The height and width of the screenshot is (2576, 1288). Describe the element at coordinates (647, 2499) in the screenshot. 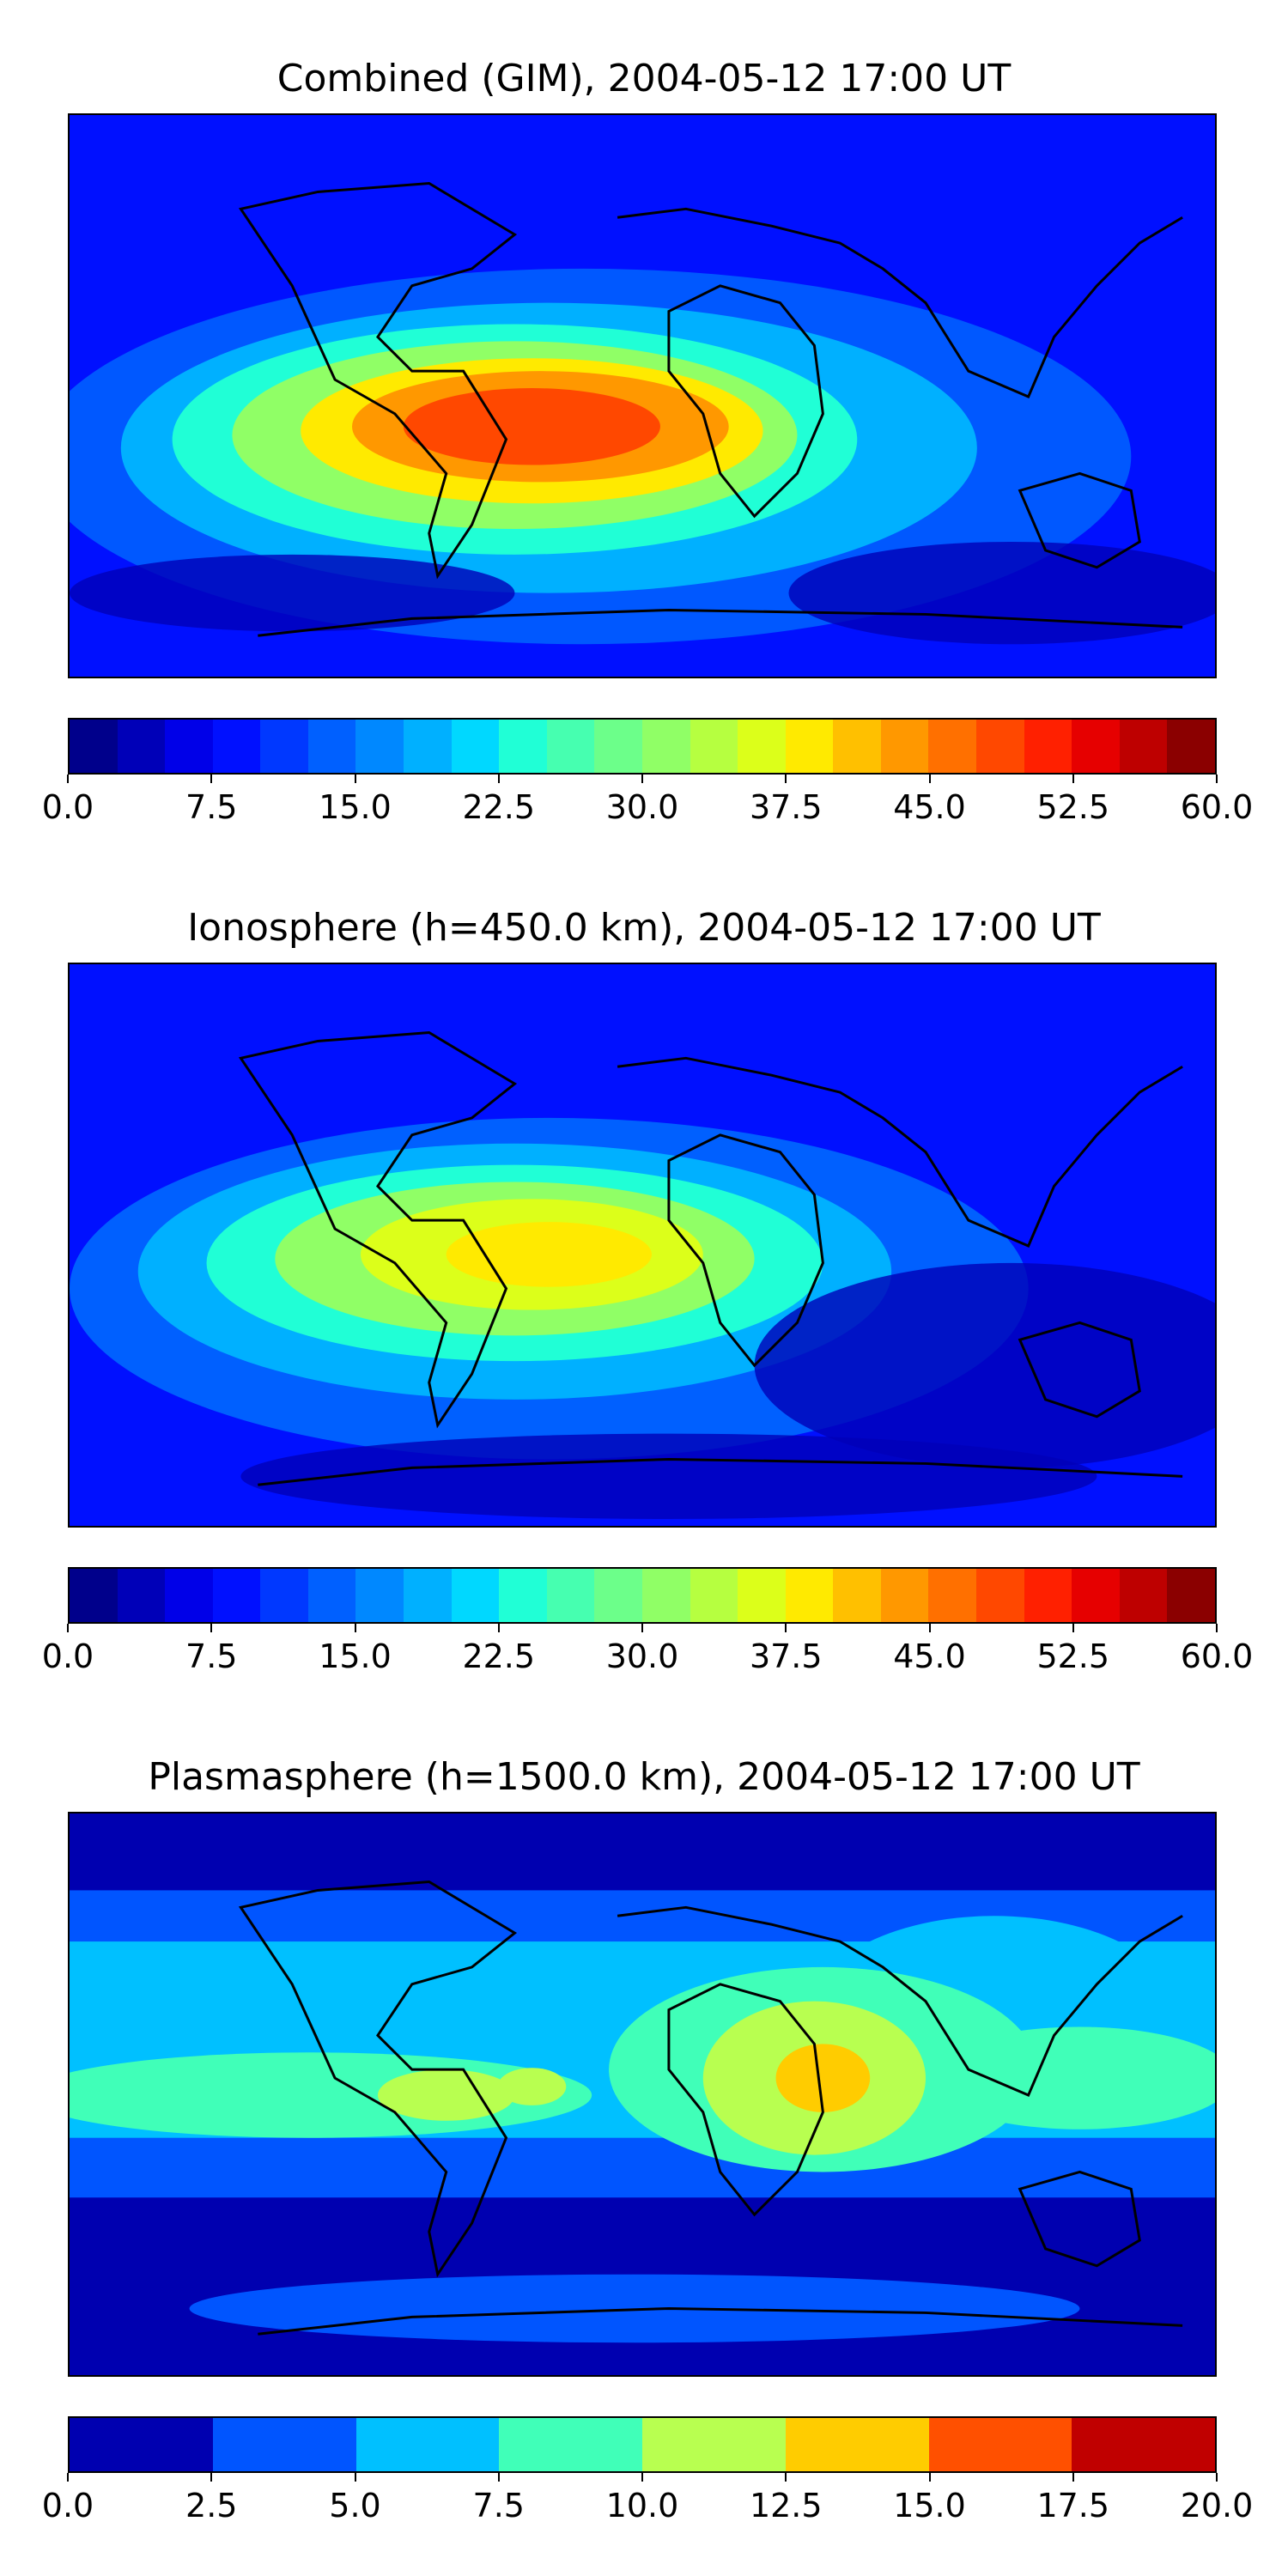

I see `colorbar-ticks: 0.0 2.5 5.0 7.5 10.0 12.5 15.0 17.5 20.0` at that location.